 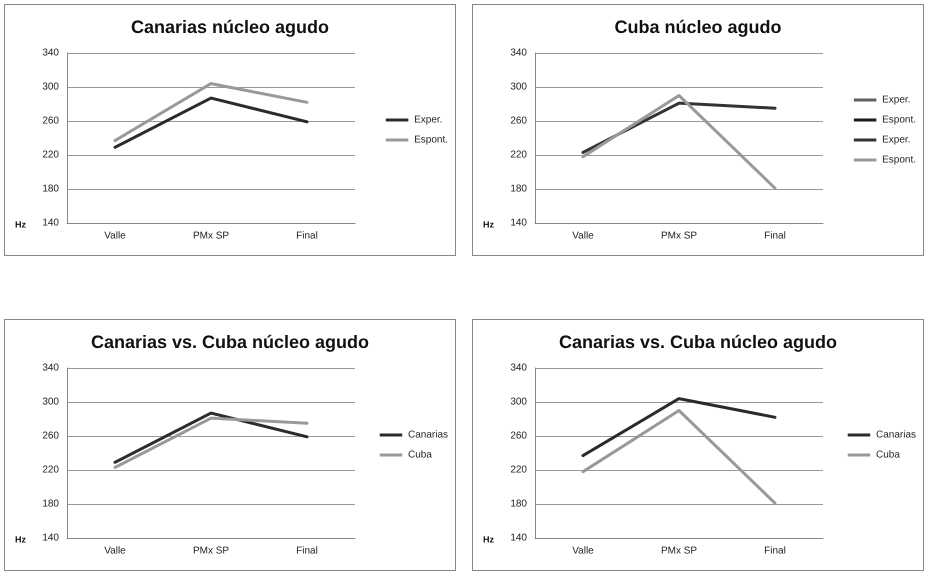 I want to click on chart-title: Cuba núcleo agudo, so click(x=698, y=27).